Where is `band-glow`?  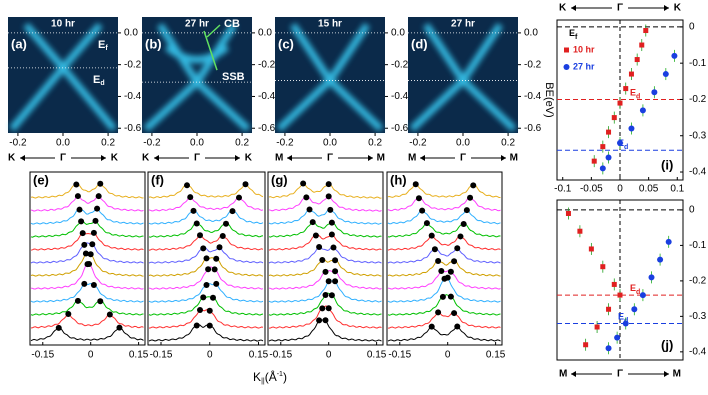 band-glow is located at coordinates (63, 77).